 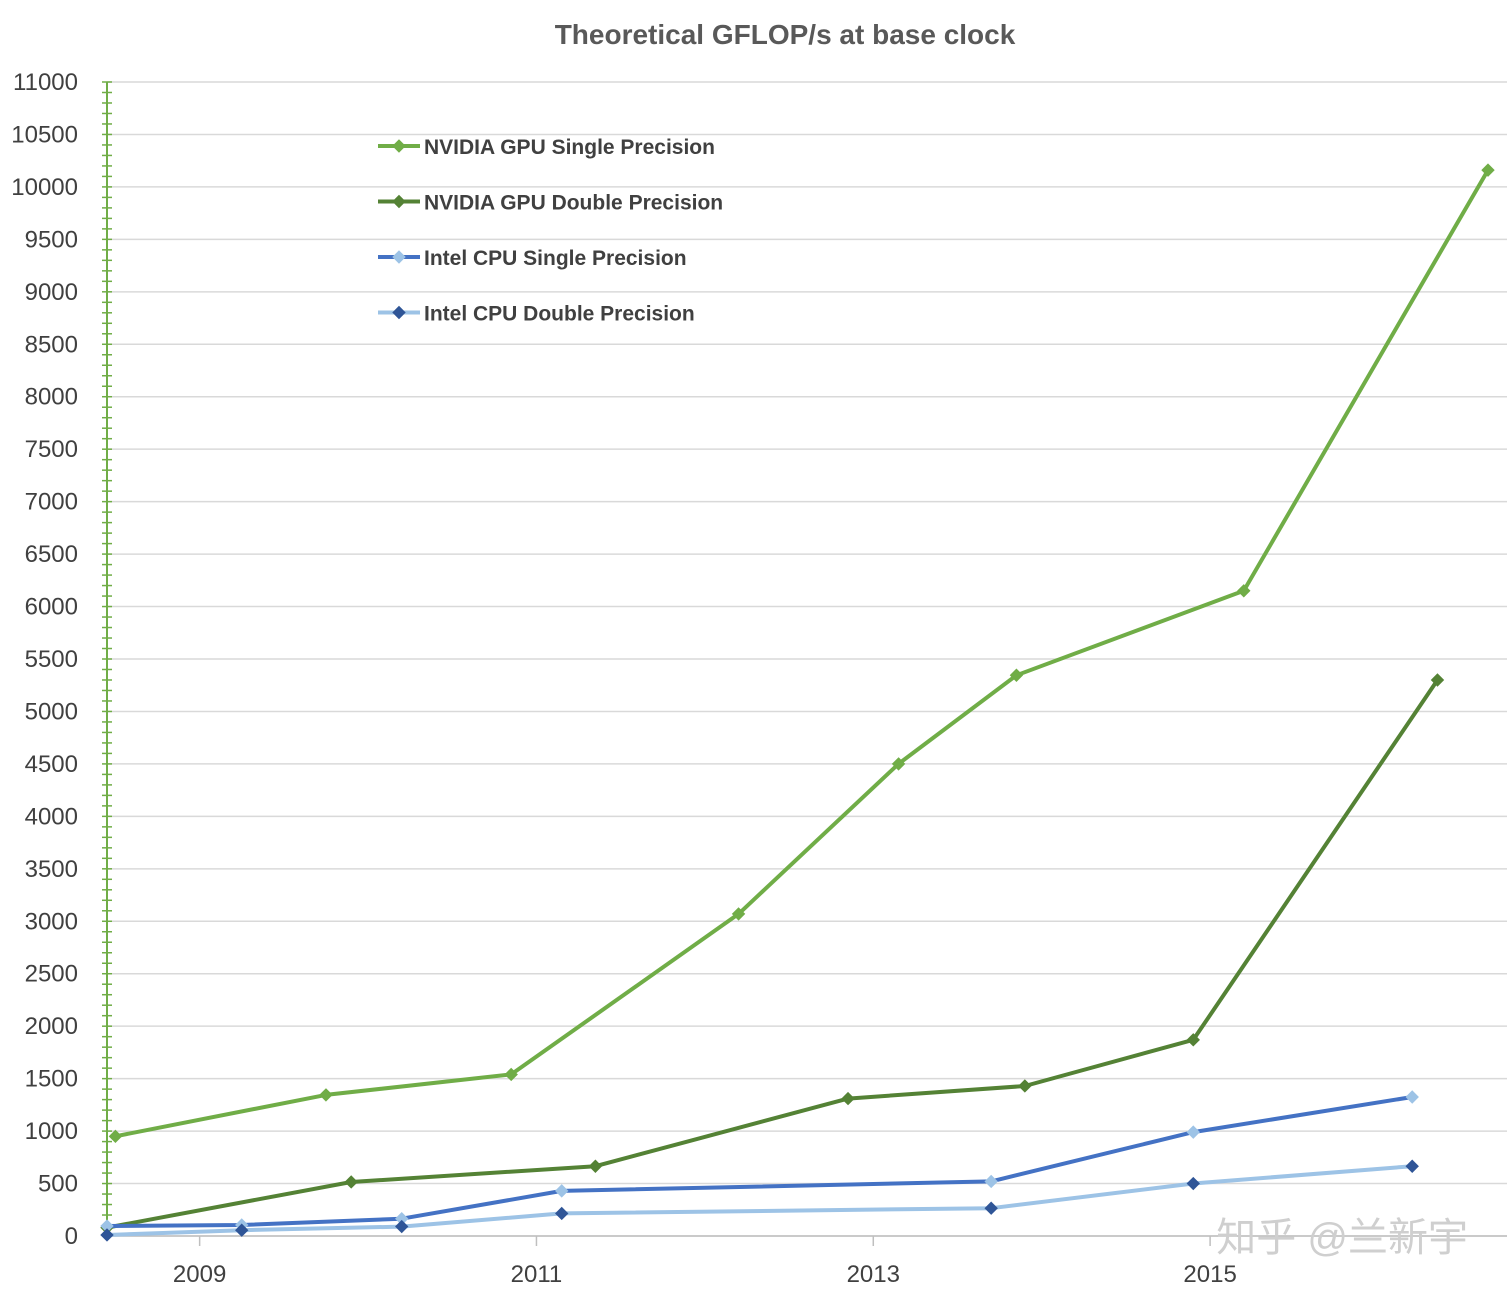 What do you see at coordinates (199, 1274) in the screenshot?
I see `x-tick-label: 2009` at bounding box center [199, 1274].